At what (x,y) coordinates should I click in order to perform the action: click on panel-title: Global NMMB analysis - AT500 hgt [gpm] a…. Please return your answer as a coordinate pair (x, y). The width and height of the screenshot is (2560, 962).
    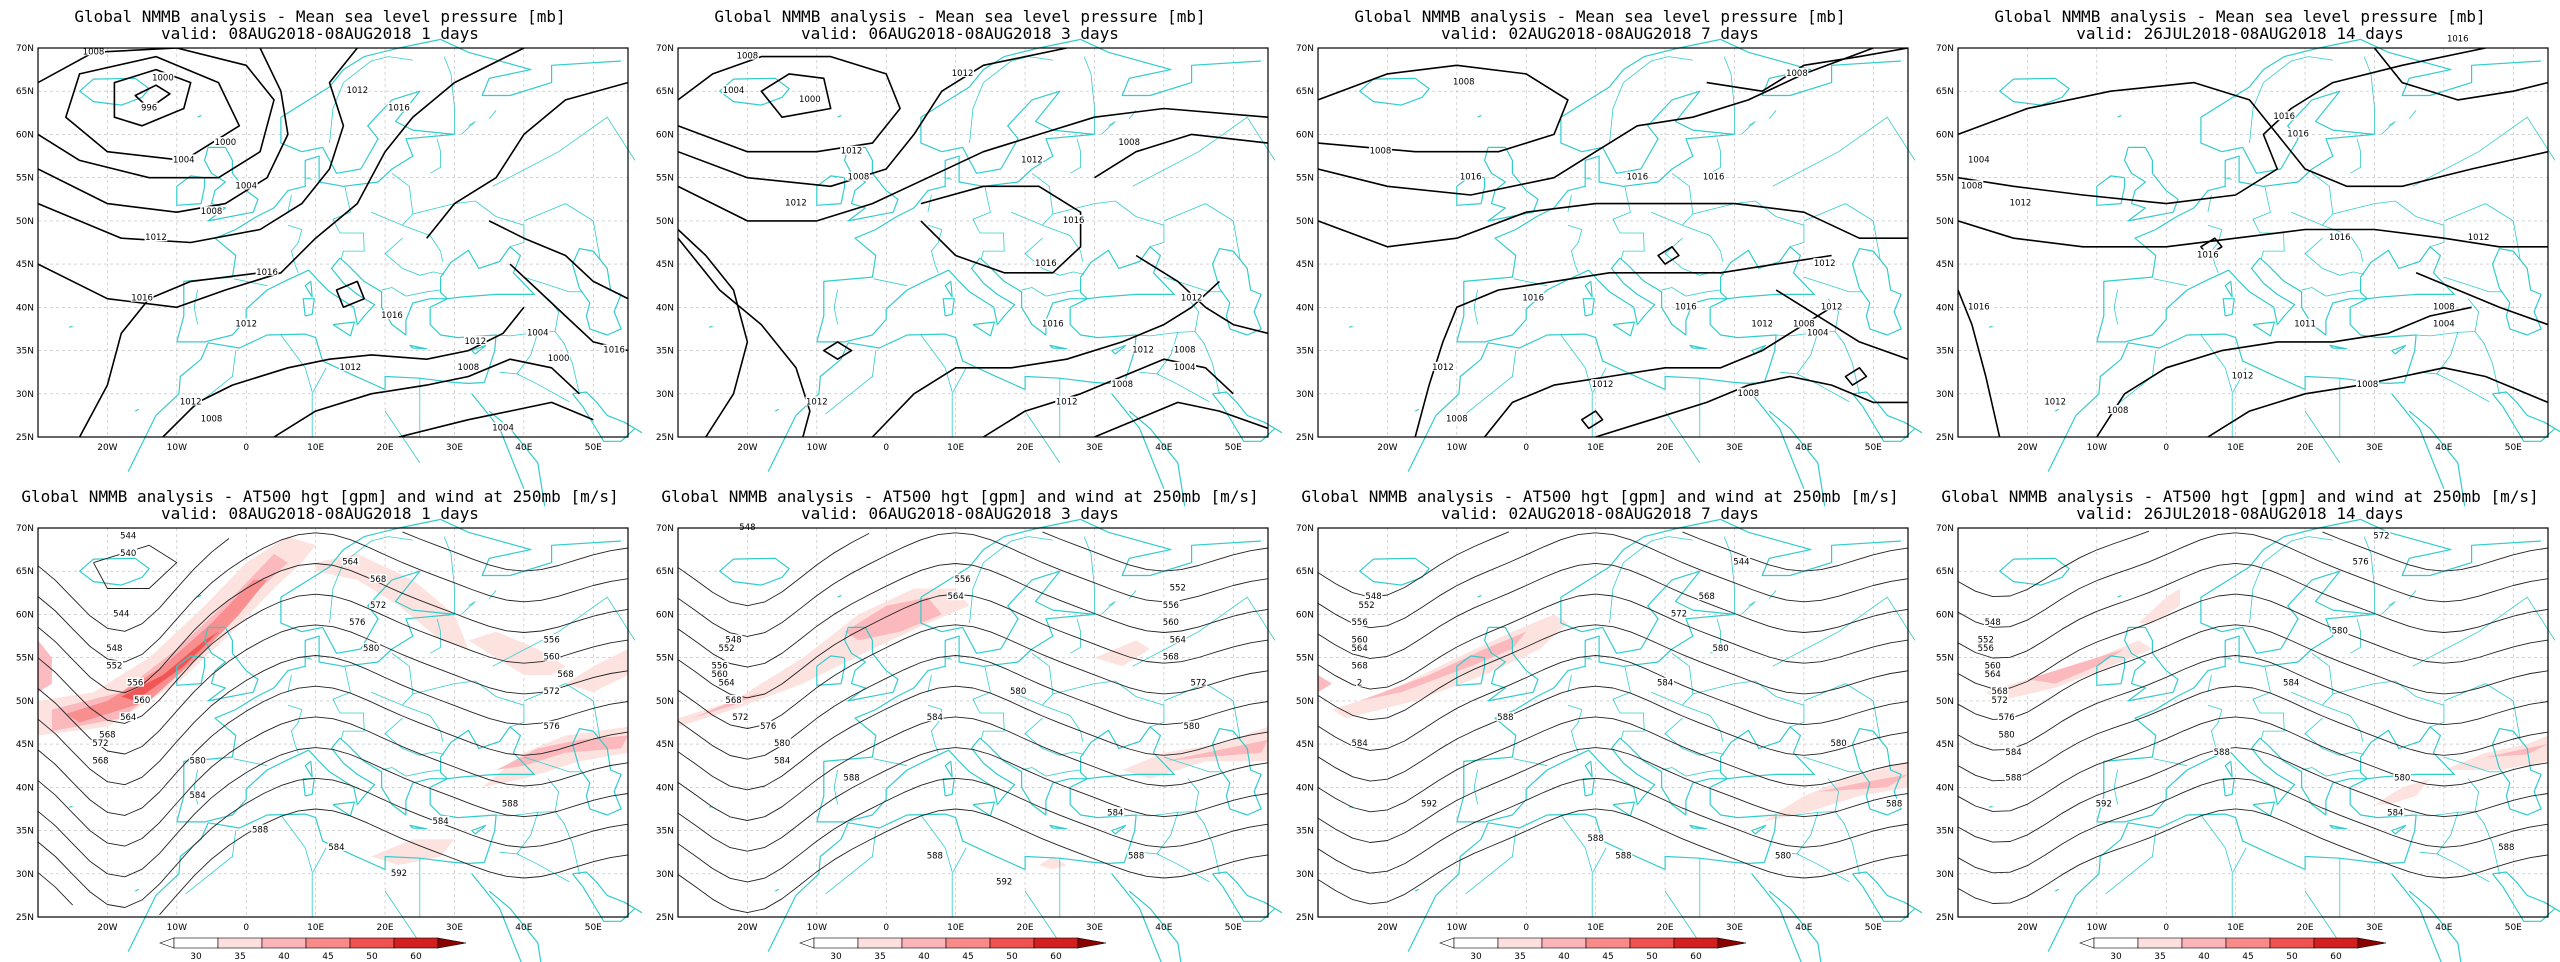
    Looking at the image, I should click on (1600, 496).